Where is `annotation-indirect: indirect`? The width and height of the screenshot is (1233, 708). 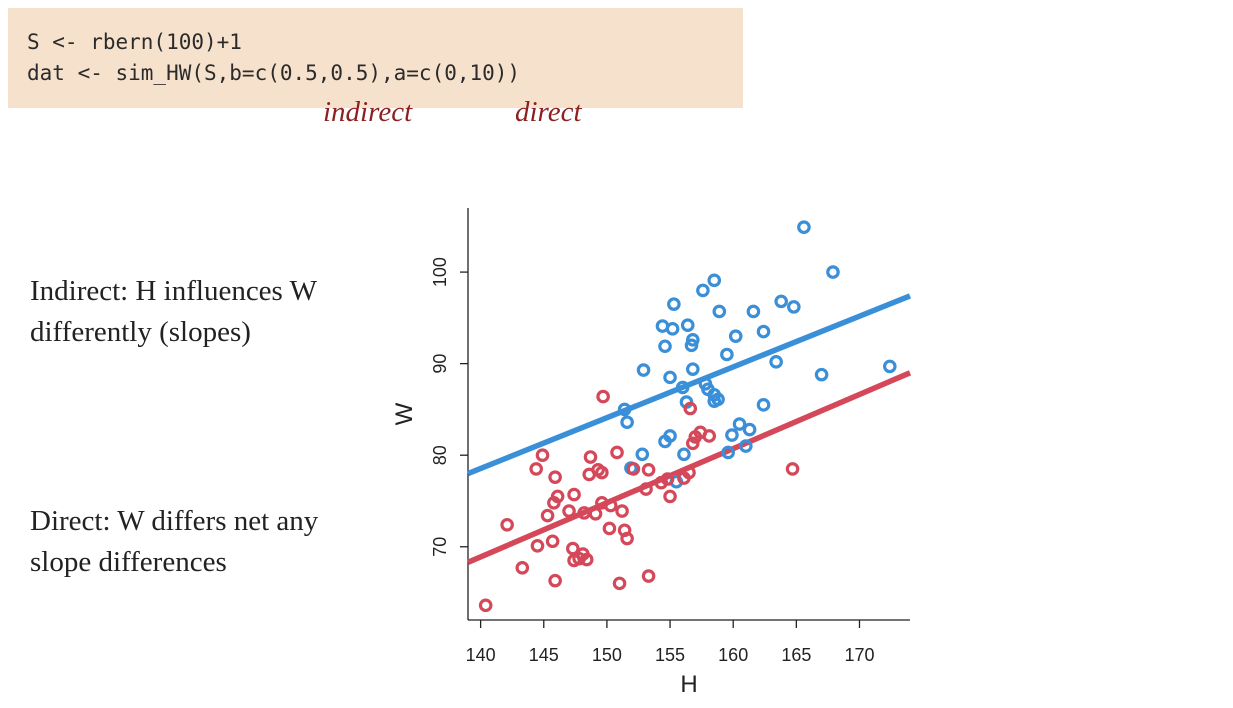
annotation-indirect: indirect is located at coordinates (368, 112).